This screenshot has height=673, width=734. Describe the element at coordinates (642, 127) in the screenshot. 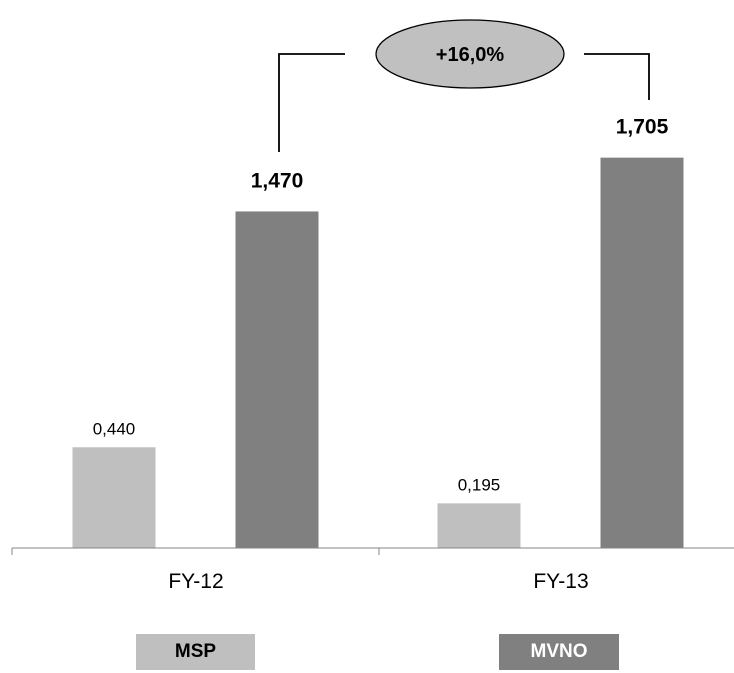

I see `data-label-mvno-fy-13: 1,705` at that location.